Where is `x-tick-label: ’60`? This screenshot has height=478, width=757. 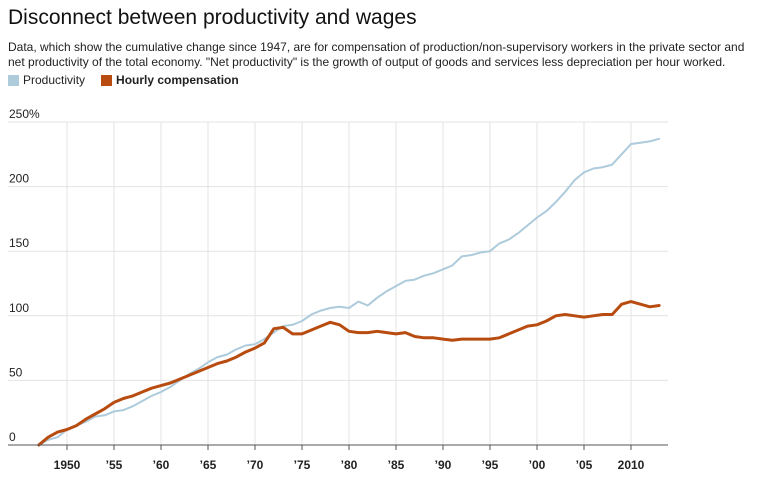
x-tick-label: ’60 is located at coordinates (161, 465).